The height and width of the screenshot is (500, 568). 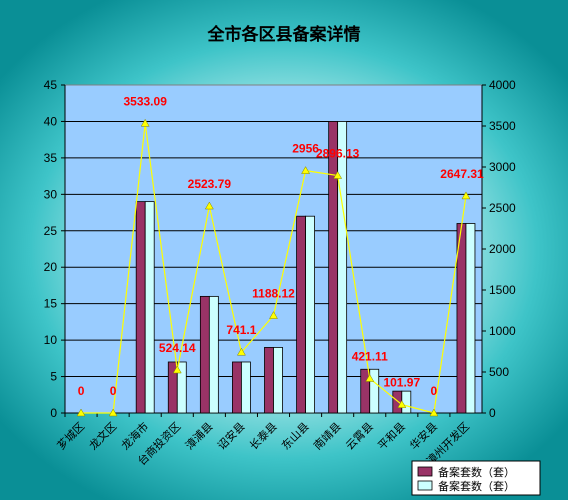 What do you see at coordinates (51, 267) in the screenshot?
I see `left-axis-tick-label: 20` at bounding box center [51, 267].